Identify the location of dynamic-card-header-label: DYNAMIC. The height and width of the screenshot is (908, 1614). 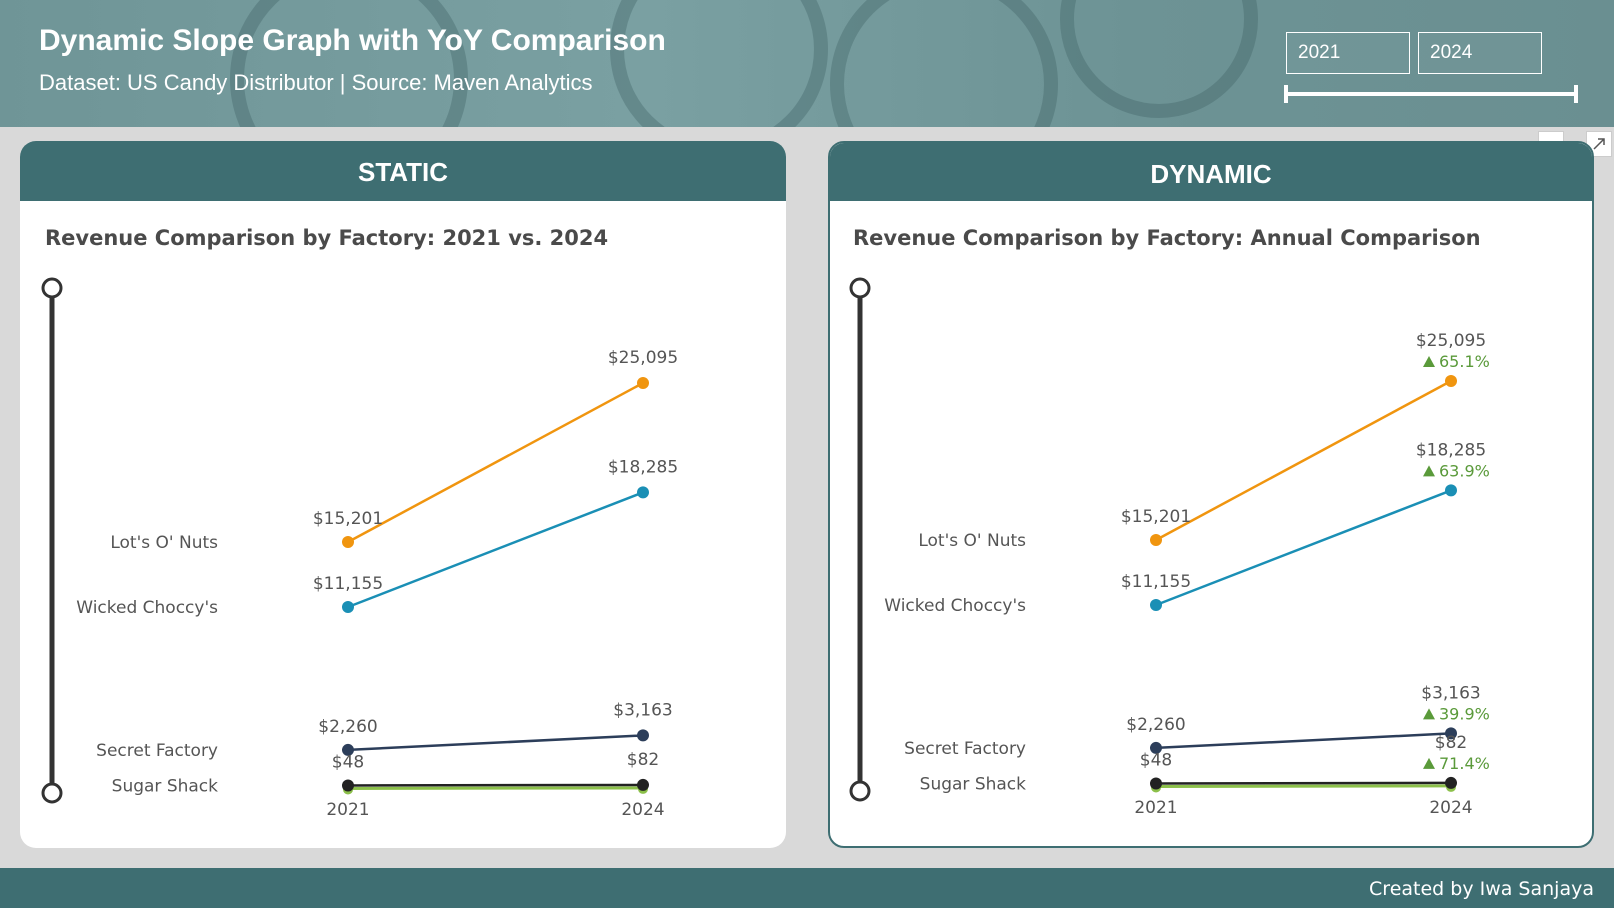
(1211, 174).